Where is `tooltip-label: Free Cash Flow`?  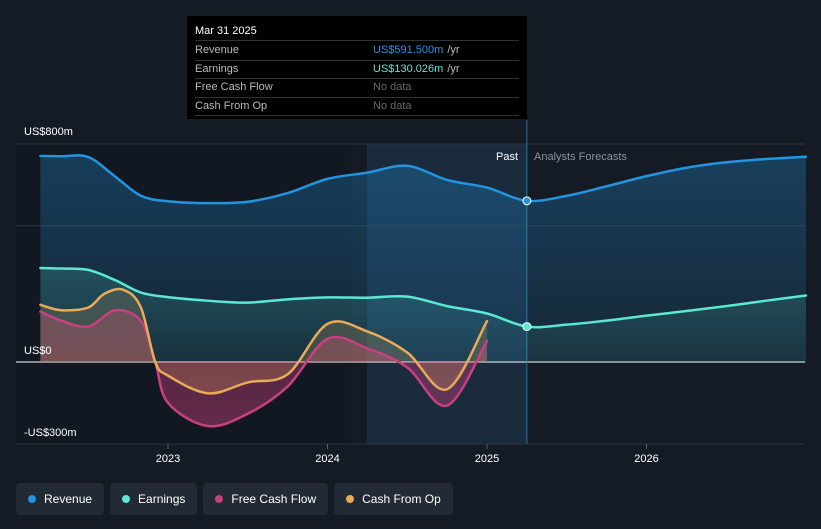 tooltip-label: Free Cash Flow is located at coordinates (234, 87).